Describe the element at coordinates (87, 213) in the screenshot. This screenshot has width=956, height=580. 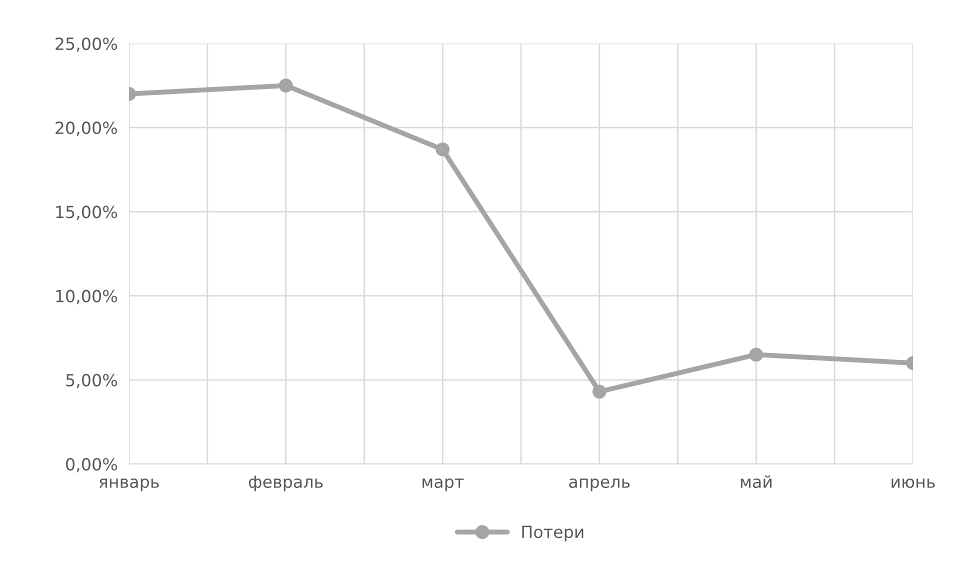
I see `y-tick-label: 15,00%` at that location.